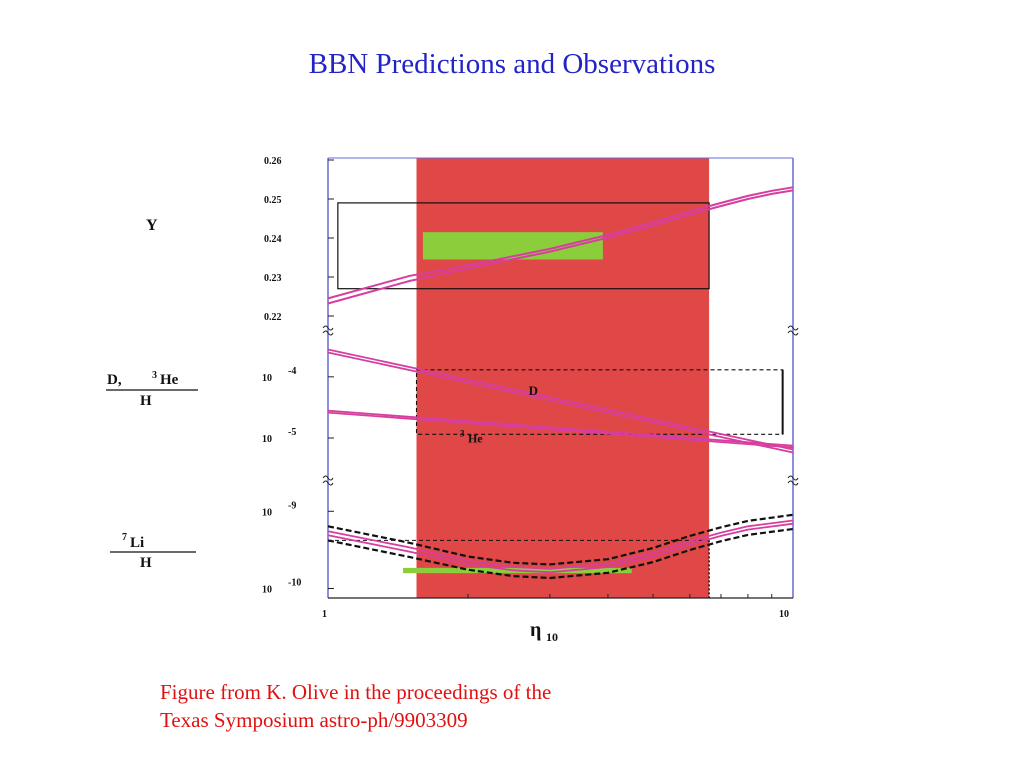 This screenshot has width=1024, height=768. I want to click on annotation-label: He, so click(475, 438).